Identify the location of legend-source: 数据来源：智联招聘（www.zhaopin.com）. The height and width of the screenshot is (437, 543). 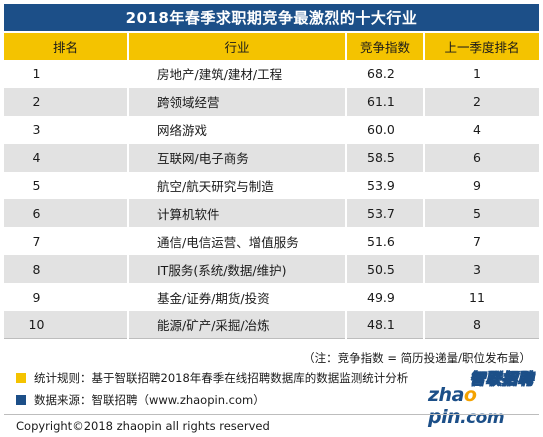
(140, 400).